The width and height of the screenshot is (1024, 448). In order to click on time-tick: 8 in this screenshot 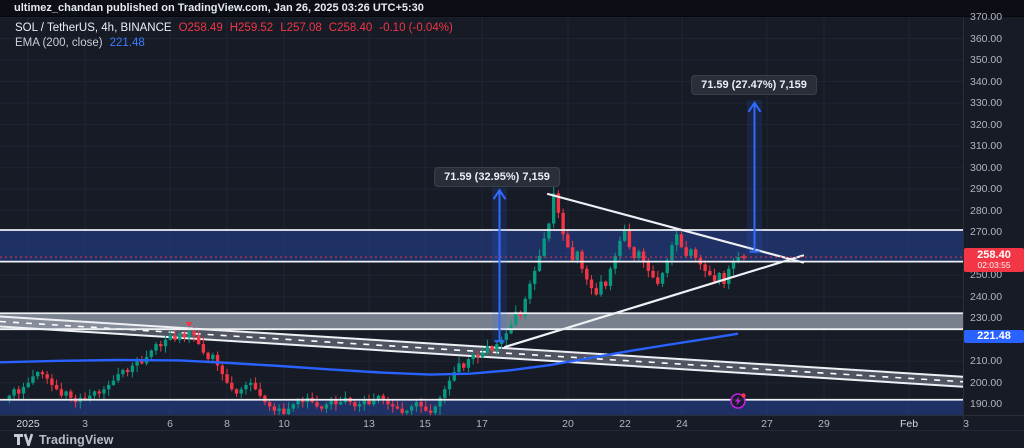, I will do `click(227, 424)`.